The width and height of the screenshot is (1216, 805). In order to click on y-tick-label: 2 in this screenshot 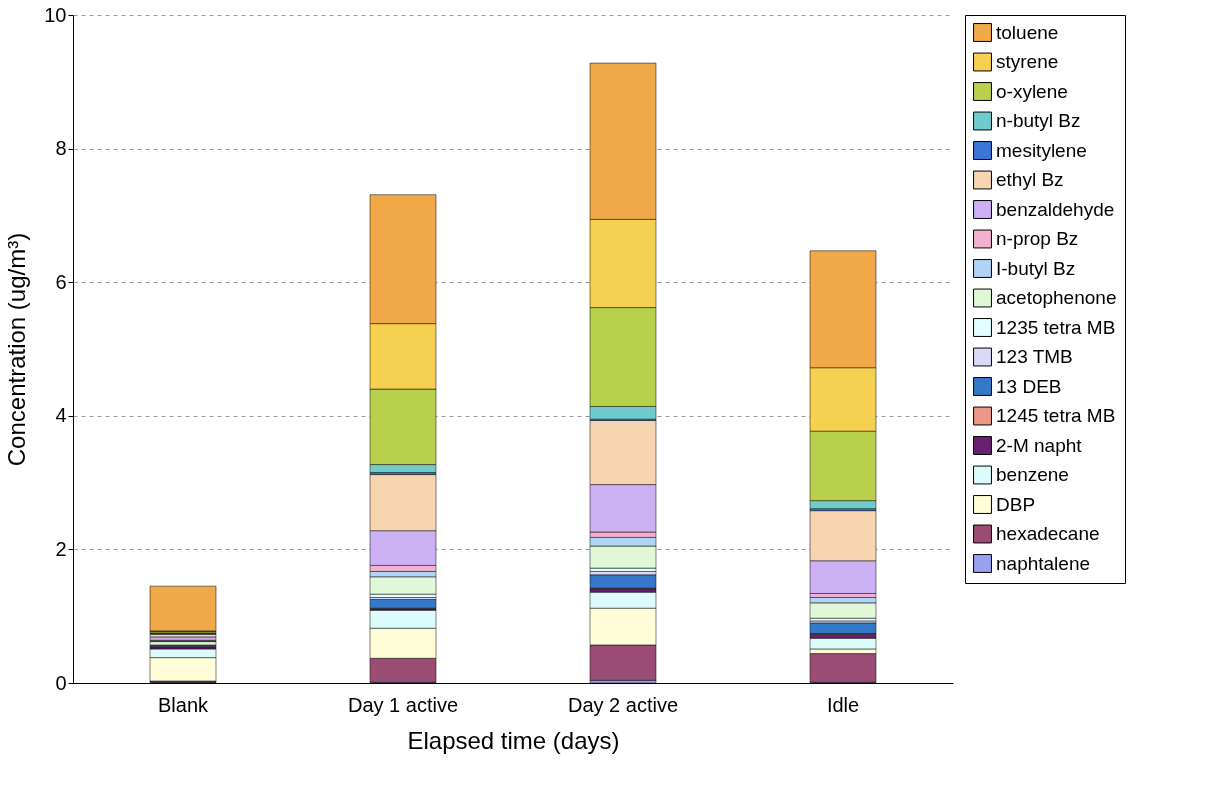, I will do `click(61, 548)`.